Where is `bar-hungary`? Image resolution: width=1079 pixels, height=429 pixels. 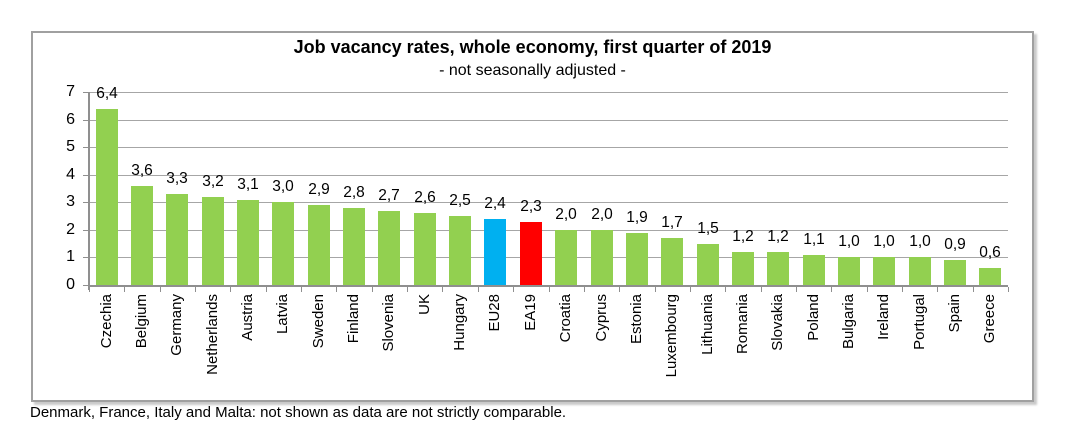 bar-hungary is located at coordinates (460, 250).